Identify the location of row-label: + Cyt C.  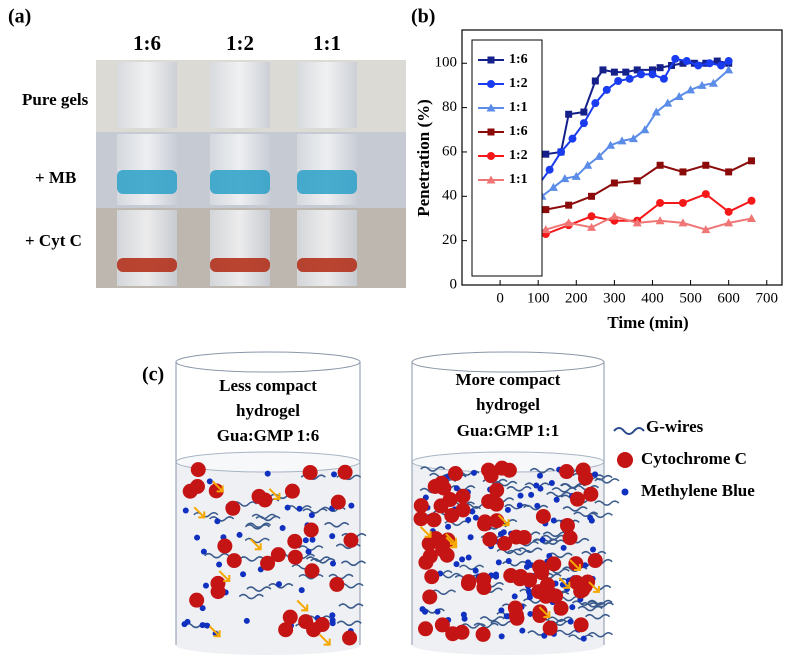
(53, 240).